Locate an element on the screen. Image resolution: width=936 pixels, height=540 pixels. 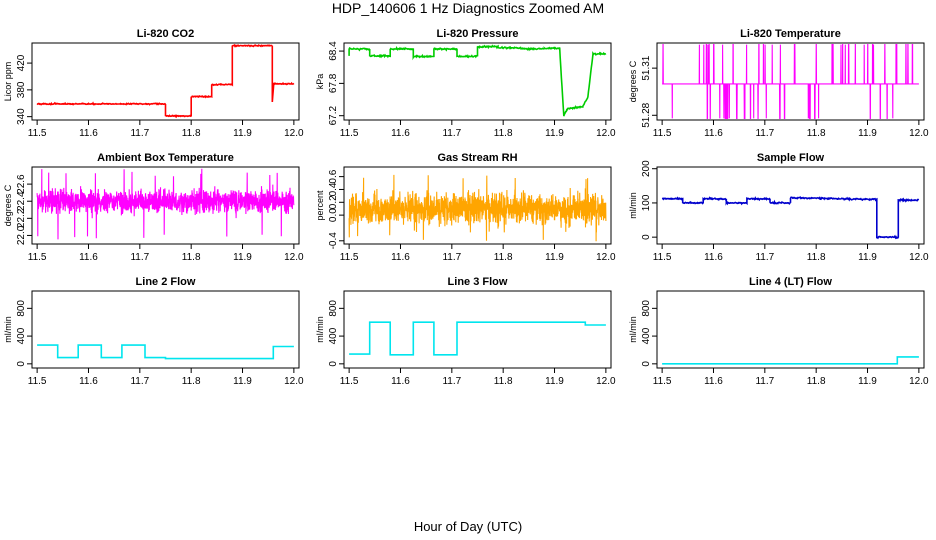
y-tick-label: 420 is located at coordinates (21, 62).